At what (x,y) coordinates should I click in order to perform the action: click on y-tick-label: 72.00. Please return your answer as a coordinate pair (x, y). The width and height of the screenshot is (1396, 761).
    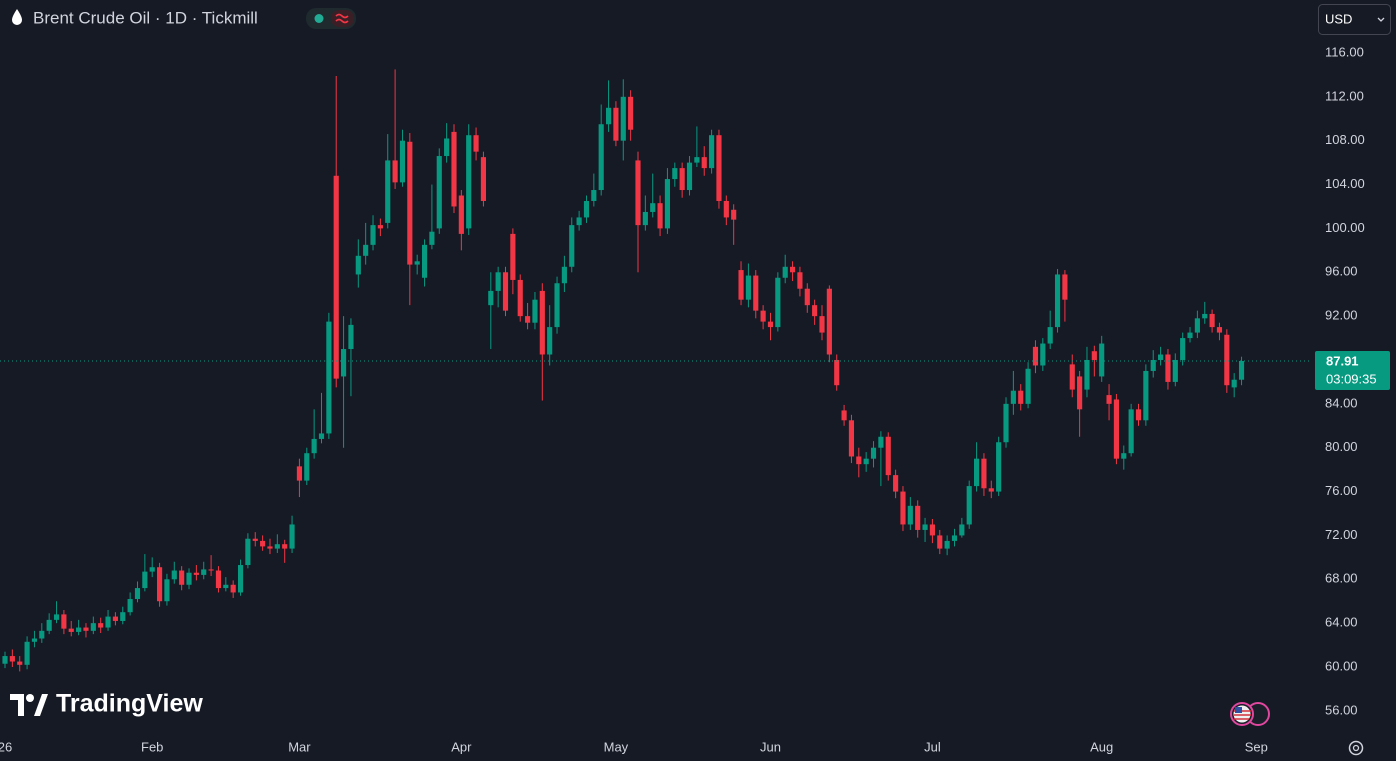
    Looking at the image, I should click on (1341, 534).